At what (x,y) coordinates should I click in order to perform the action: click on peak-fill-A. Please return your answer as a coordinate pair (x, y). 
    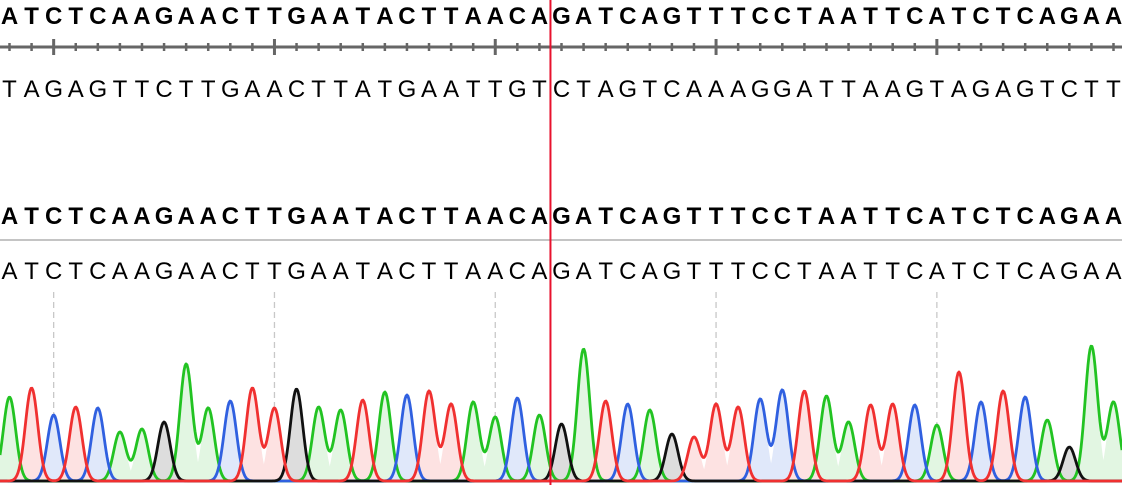
    Looking at the image, I should click on (1107, 441).